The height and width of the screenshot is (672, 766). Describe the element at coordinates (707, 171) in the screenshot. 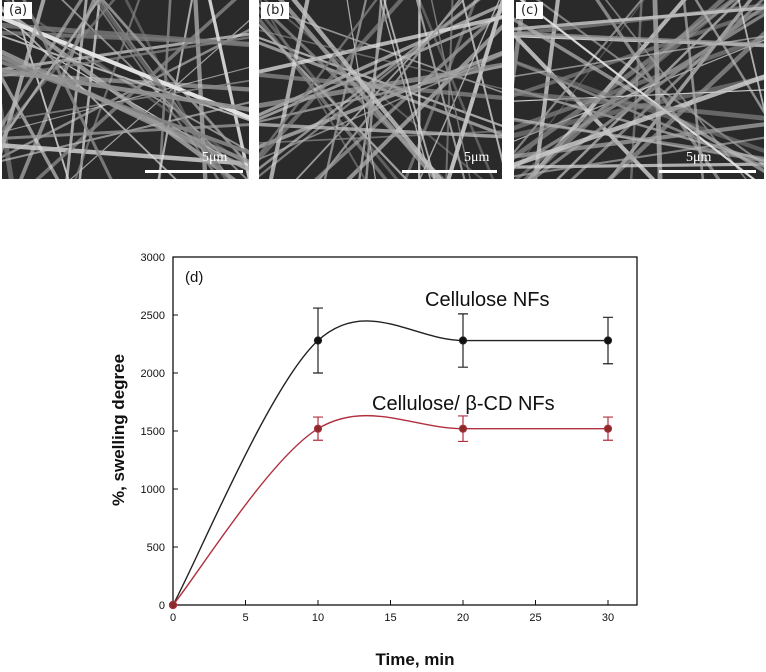

I see `scale-bar-c` at that location.